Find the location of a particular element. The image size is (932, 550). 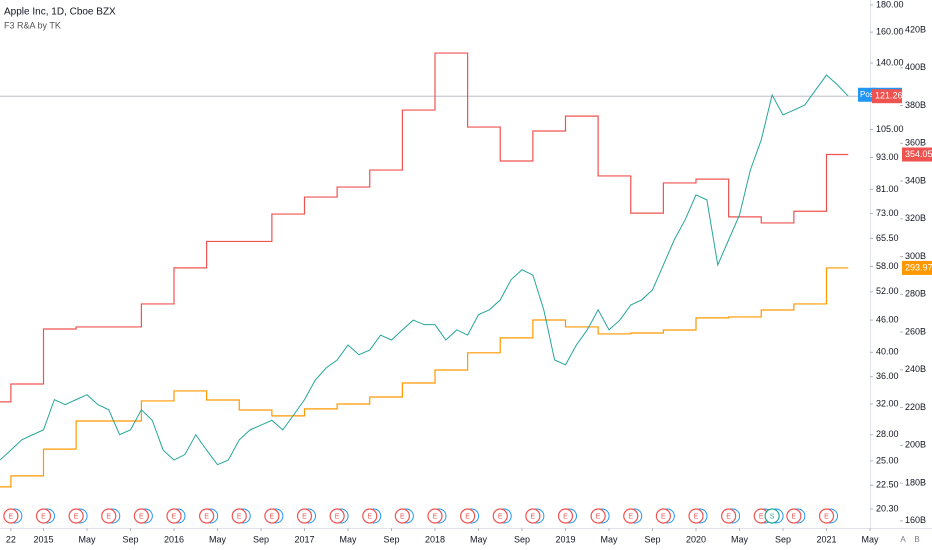

indicator-name: F3 R&A by TK is located at coordinates (32, 25).